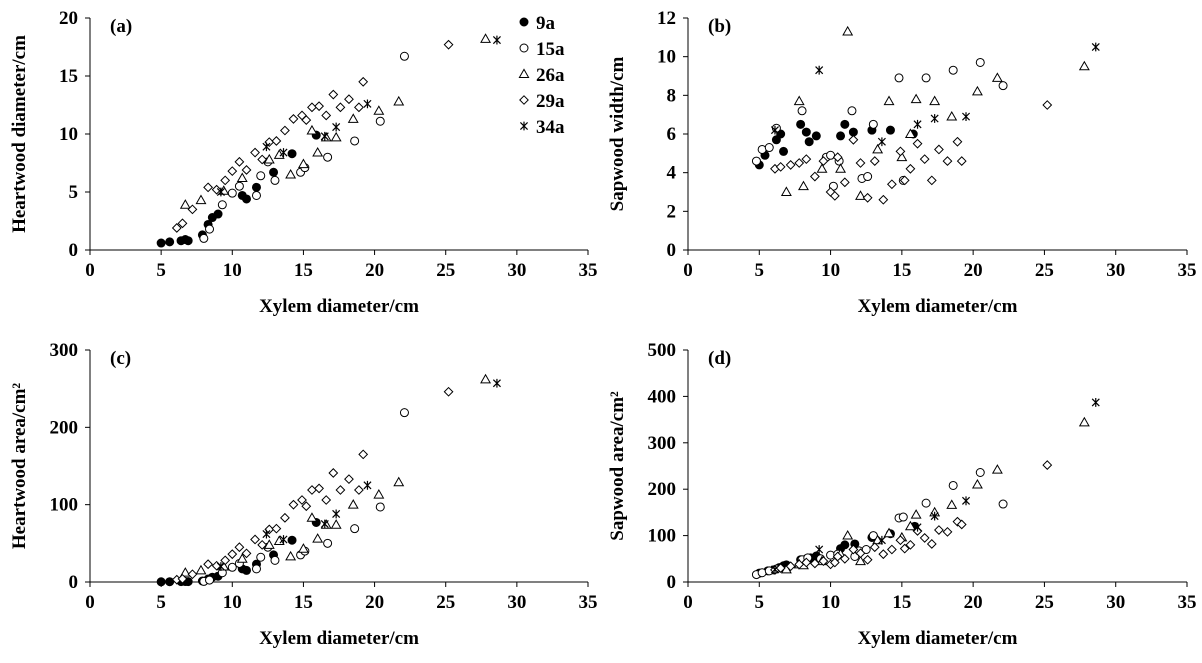  What do you see at coordinates (303, 270) in the screenshot?
I see `x-tick-label: 15` at bounding box center [303, 270].